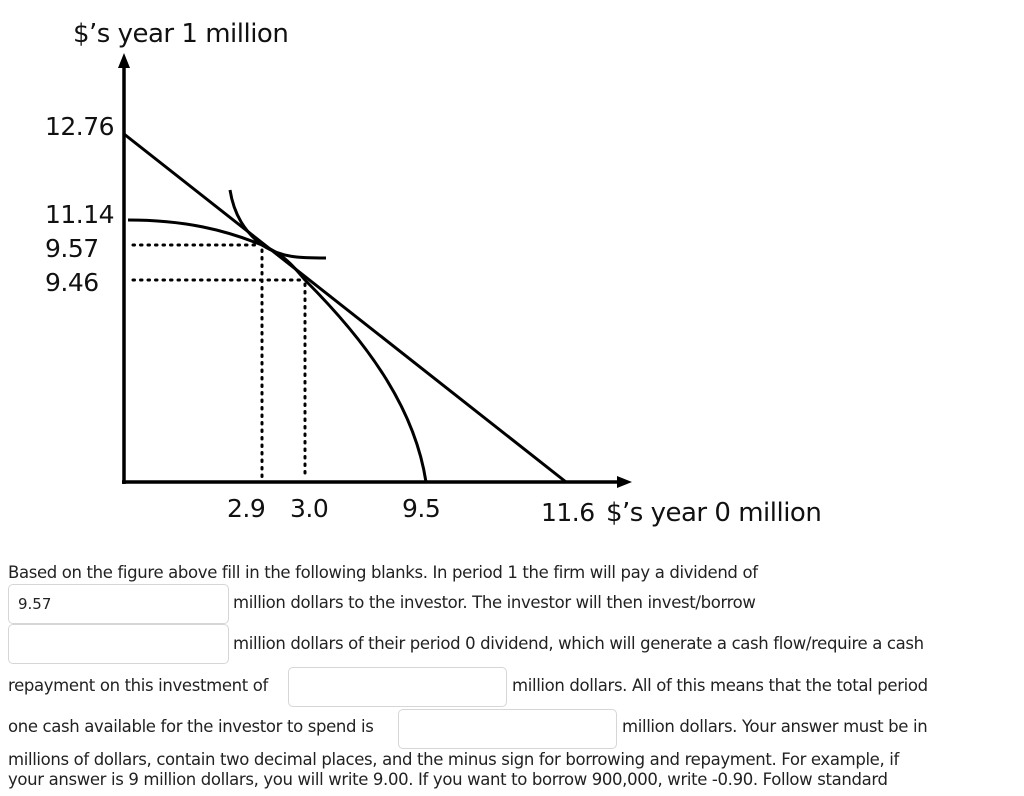  I want to click on x-tick-2-9: 2.9, so click(246, 508).